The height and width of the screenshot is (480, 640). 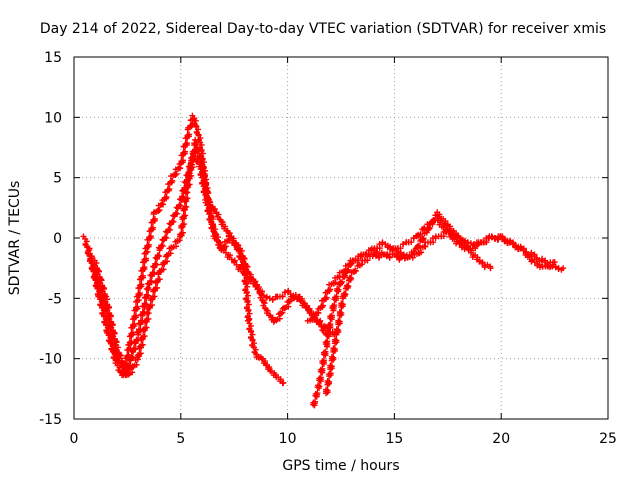 What do you see at coordinates (53, 58) in the screenshot?
I see `y-tick-label: 15` at bounding box center [53, 58].